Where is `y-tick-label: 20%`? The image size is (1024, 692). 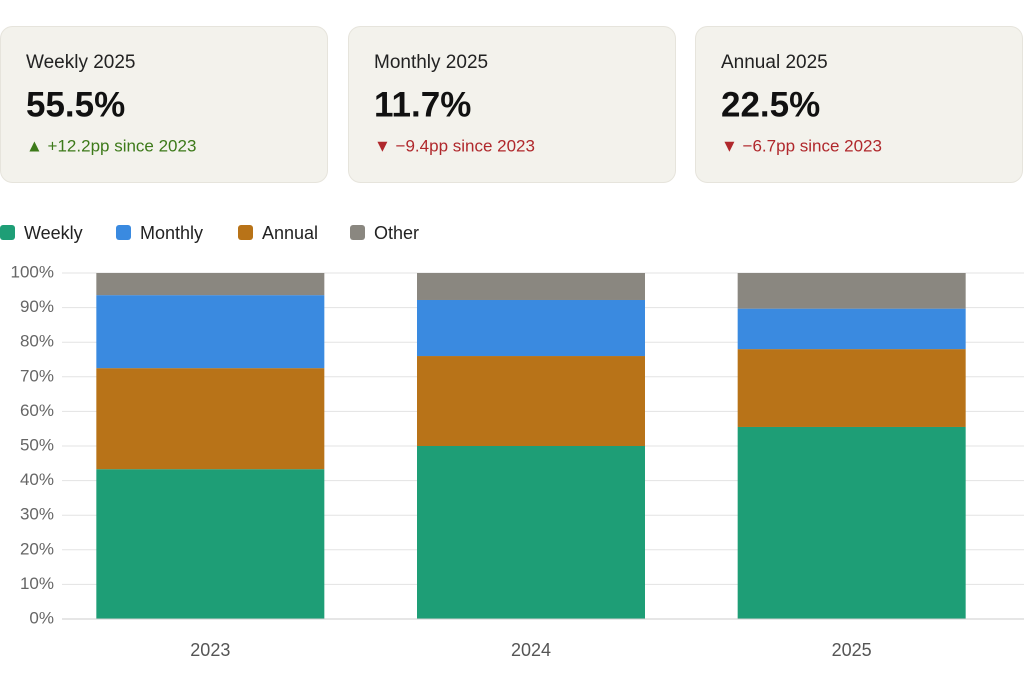
y-tick-label: 20% is located at coordinates (37, 548).